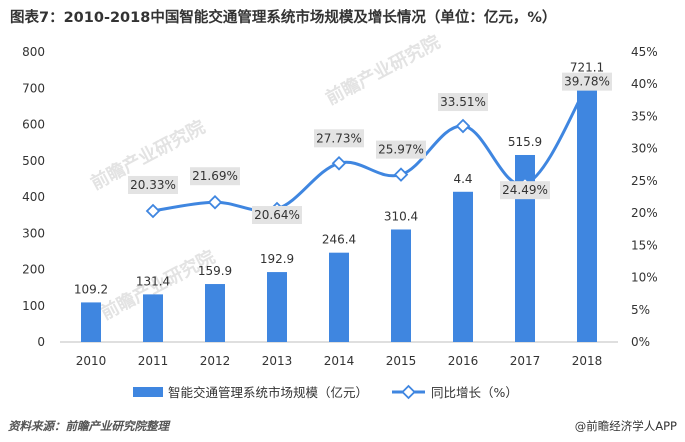  Describe the element at coordinates (644, 245) in the screenshot. I see `y-right-tick-label: 15%` at that location.